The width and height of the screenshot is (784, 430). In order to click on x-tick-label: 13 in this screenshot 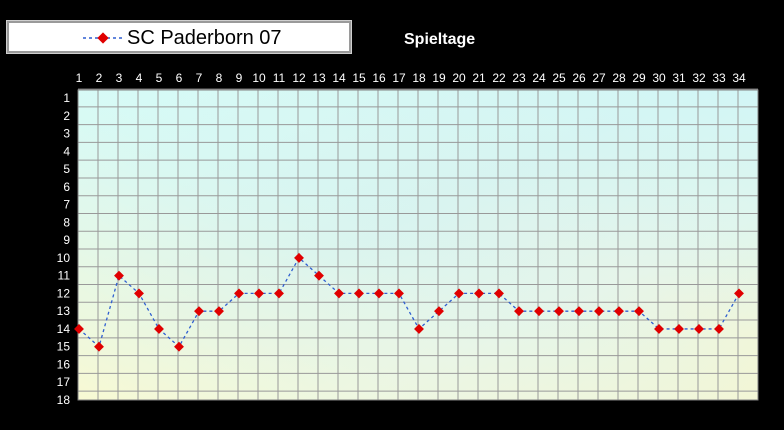, I will do `click(319, 78)`.